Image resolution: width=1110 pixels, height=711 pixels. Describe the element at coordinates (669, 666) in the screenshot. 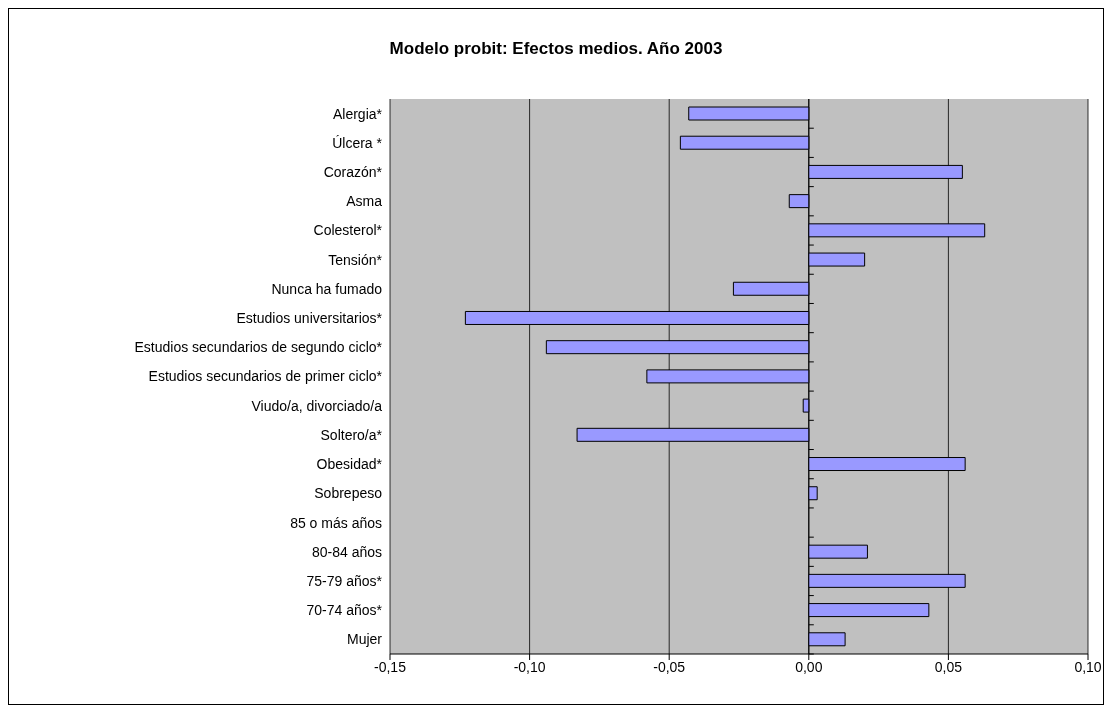

I see `x-tick-label: -0,05` at that location.